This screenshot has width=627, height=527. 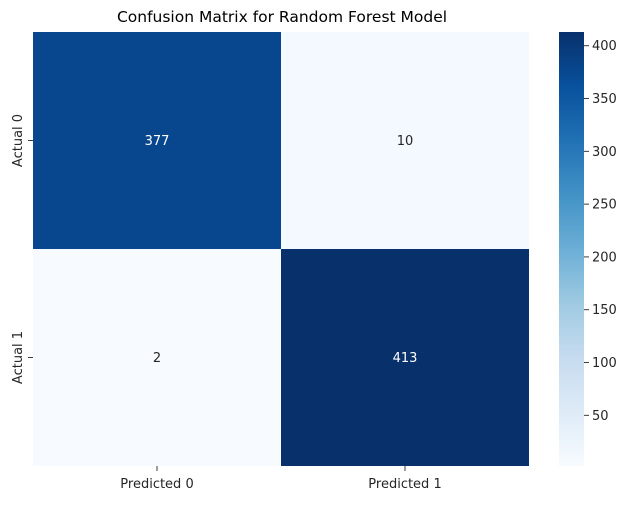 I want to click on colorbar-tick-label: 300, so click(x=604, y=152).